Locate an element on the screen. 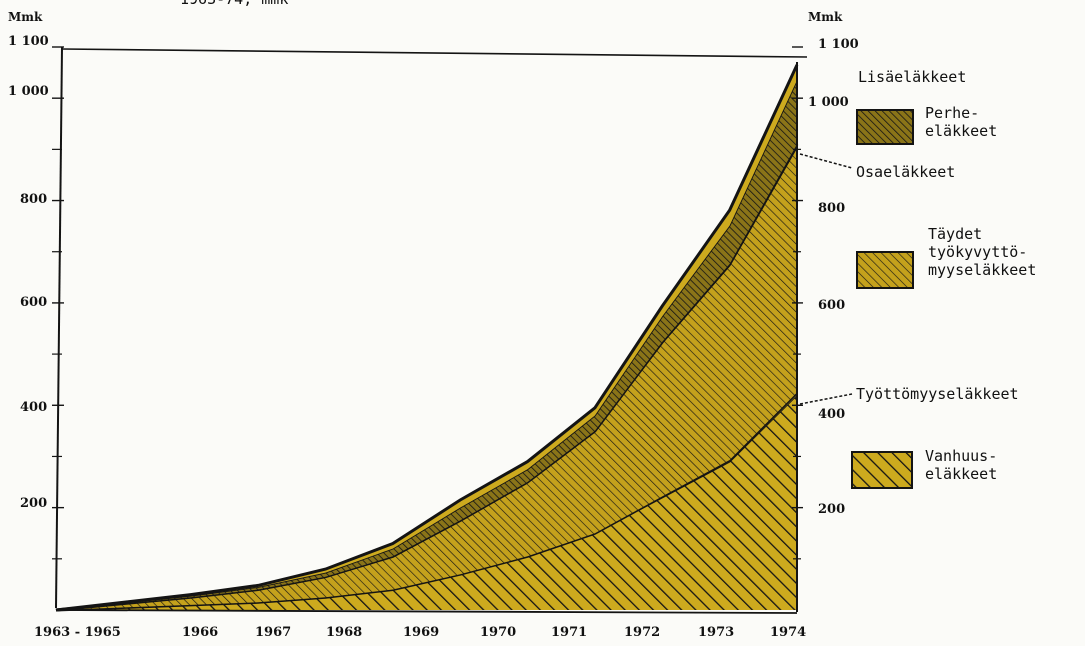 Image resolution: width=1085 pixels, height=646 pixels. right-tick-label: 400 is located at coordinates (831, 414).